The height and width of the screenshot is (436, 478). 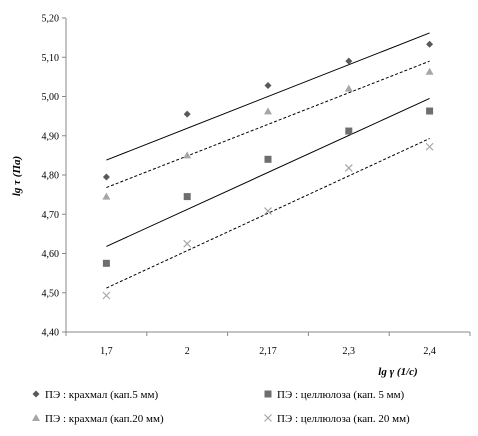 What do you see at coordinates (429, 351) in the screenshot?
I see `x-tick-label: 2,4` at bounding box center [429, 351].